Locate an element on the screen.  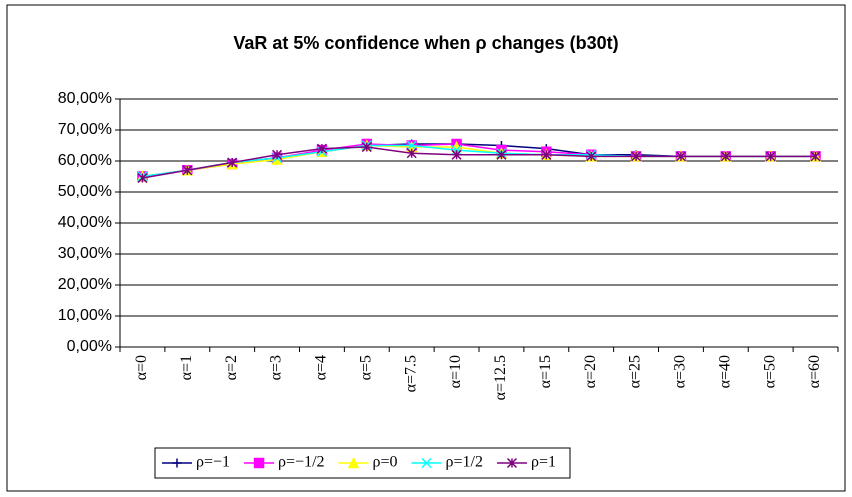
y-tick-label: 40,00% is located at coordinates (85, 222).